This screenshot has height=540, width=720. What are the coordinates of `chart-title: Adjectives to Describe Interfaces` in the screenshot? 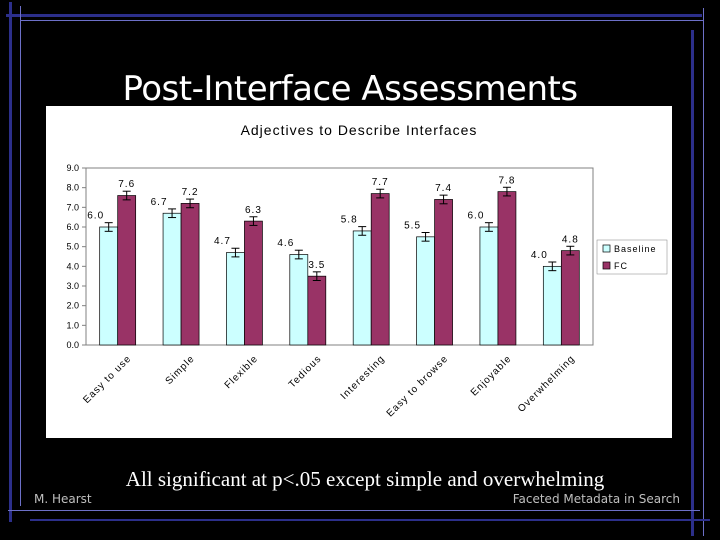 It's located at (359, 130).